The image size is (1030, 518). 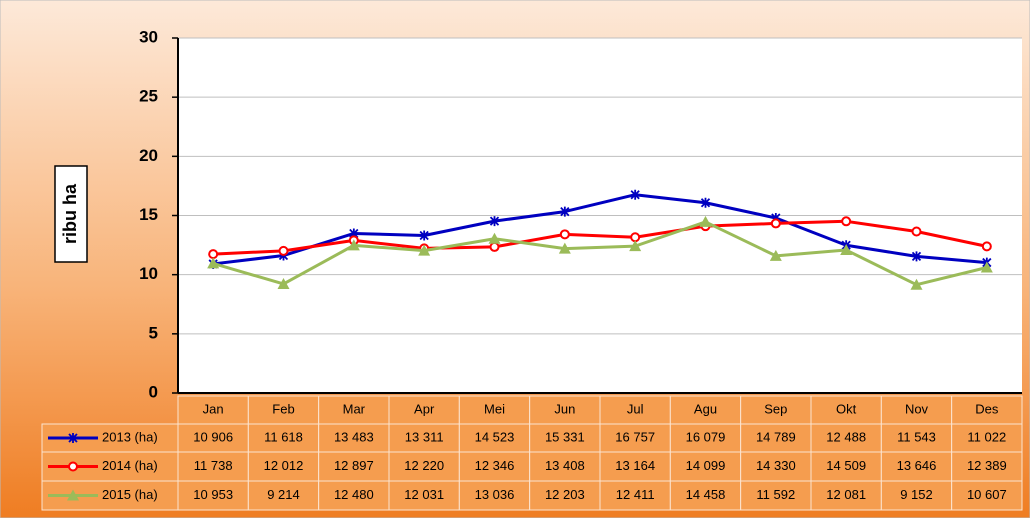 I want to click on value-label: 12 203, so click(x=565, y=494).